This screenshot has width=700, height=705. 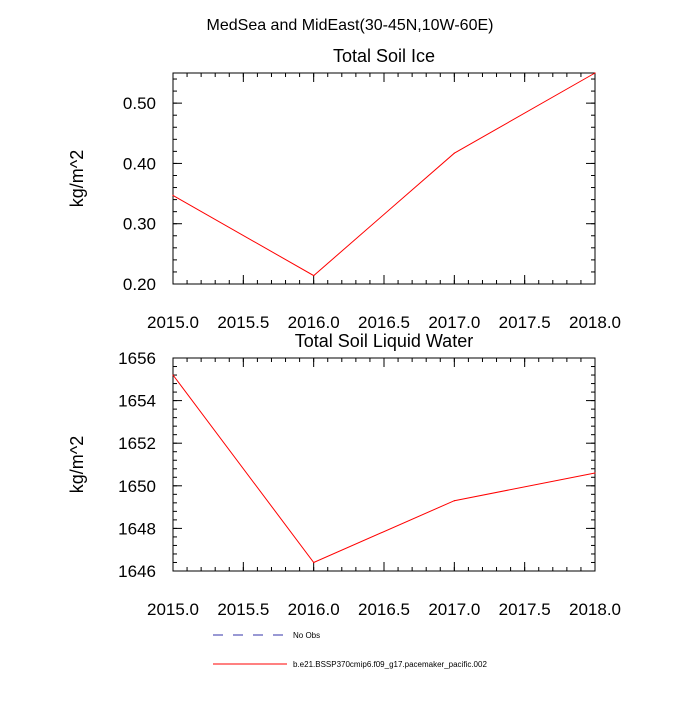 I want to click on y-tick-label: 0.20, so click(x=139, y=284).